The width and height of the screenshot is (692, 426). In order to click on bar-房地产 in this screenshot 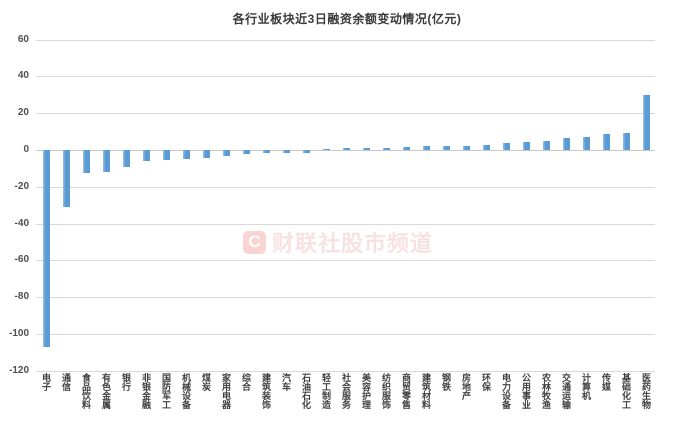, I will do `click(466, 147)`.